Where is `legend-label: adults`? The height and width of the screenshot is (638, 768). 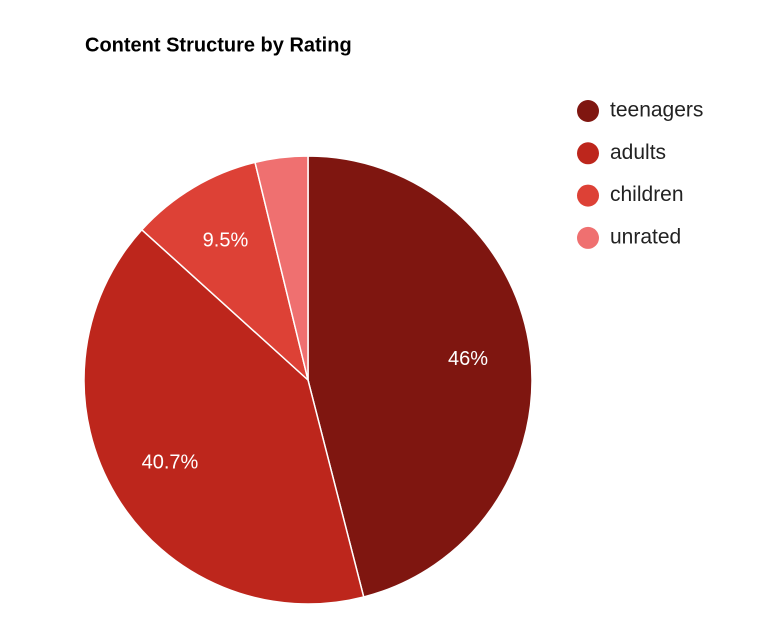
legend-label: adults is located at coordinates (638, 152).